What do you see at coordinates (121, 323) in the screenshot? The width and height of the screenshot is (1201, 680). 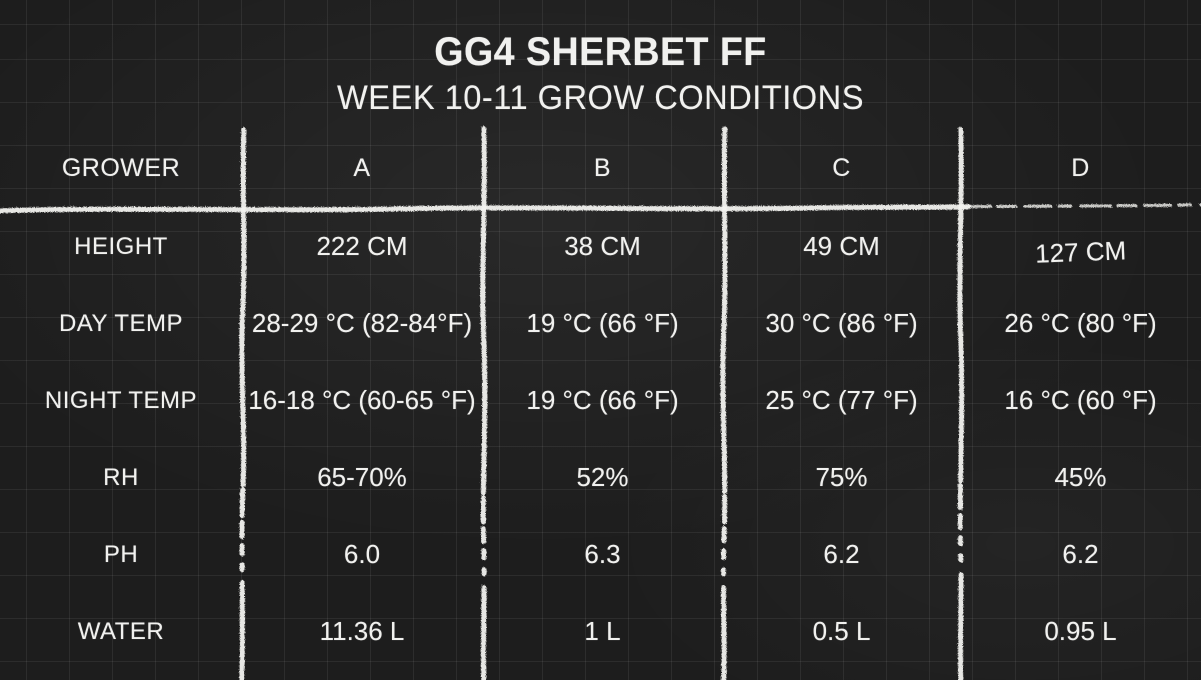 I see `row-label-day-temp: DAY TEMP` at bounding box center [121, 323].